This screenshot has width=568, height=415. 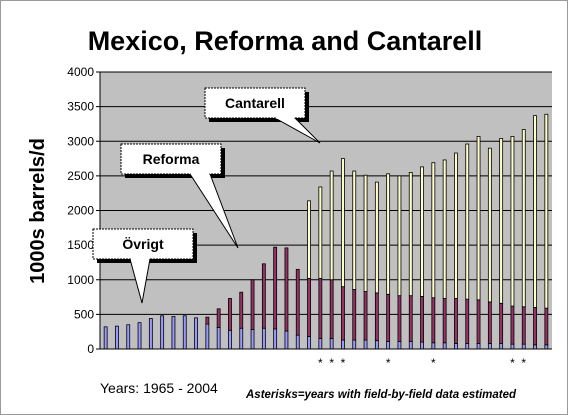 What do you see at coordinates (456, 225) in the screenshot?
I see `bar-cantarell-1996` at bounding box center [456, 225].